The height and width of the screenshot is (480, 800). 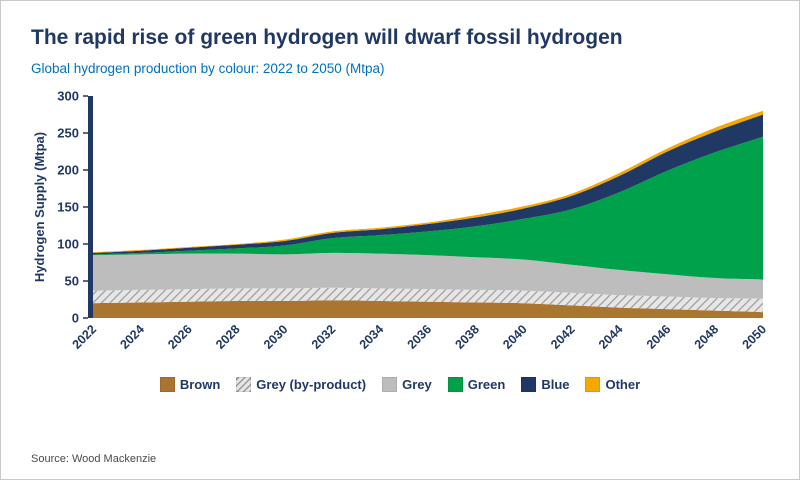 I want to click on legend-item-other: Other, so click(x=613, y=385).